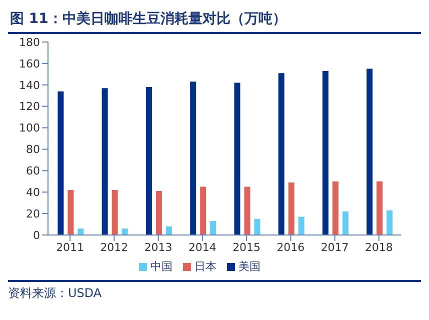  What do you see at coordinates (290, 247) in the screenshot?
I see `x-tick-label: 2016` at bounding box center [290, 247].